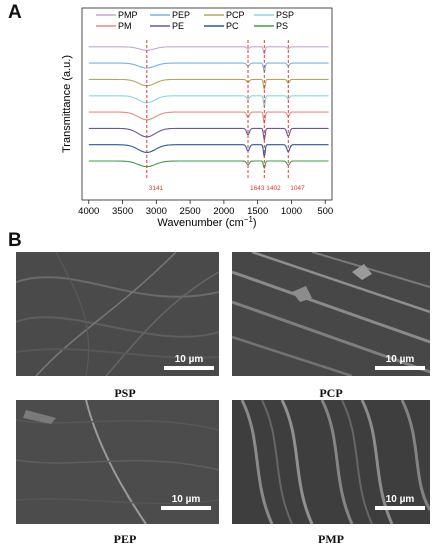 This screenshot has height=550, width=446. Describe the element at coordinates (125, 26) in the screenshot. I see `legend-label: PM` at that location.